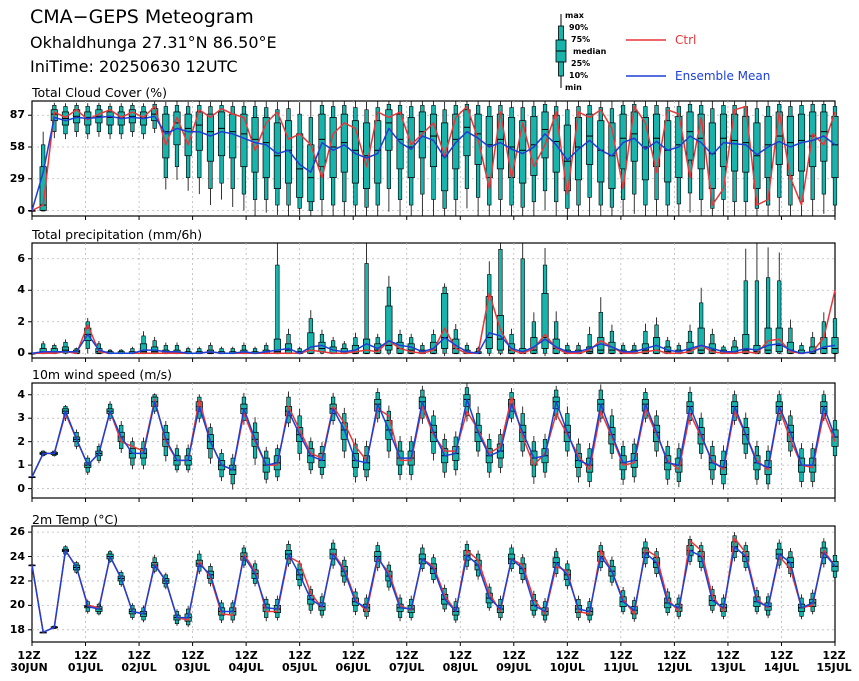 This screenshot has height=681, width=859. I want to click on ctrl-series-line, so click(433, 437).